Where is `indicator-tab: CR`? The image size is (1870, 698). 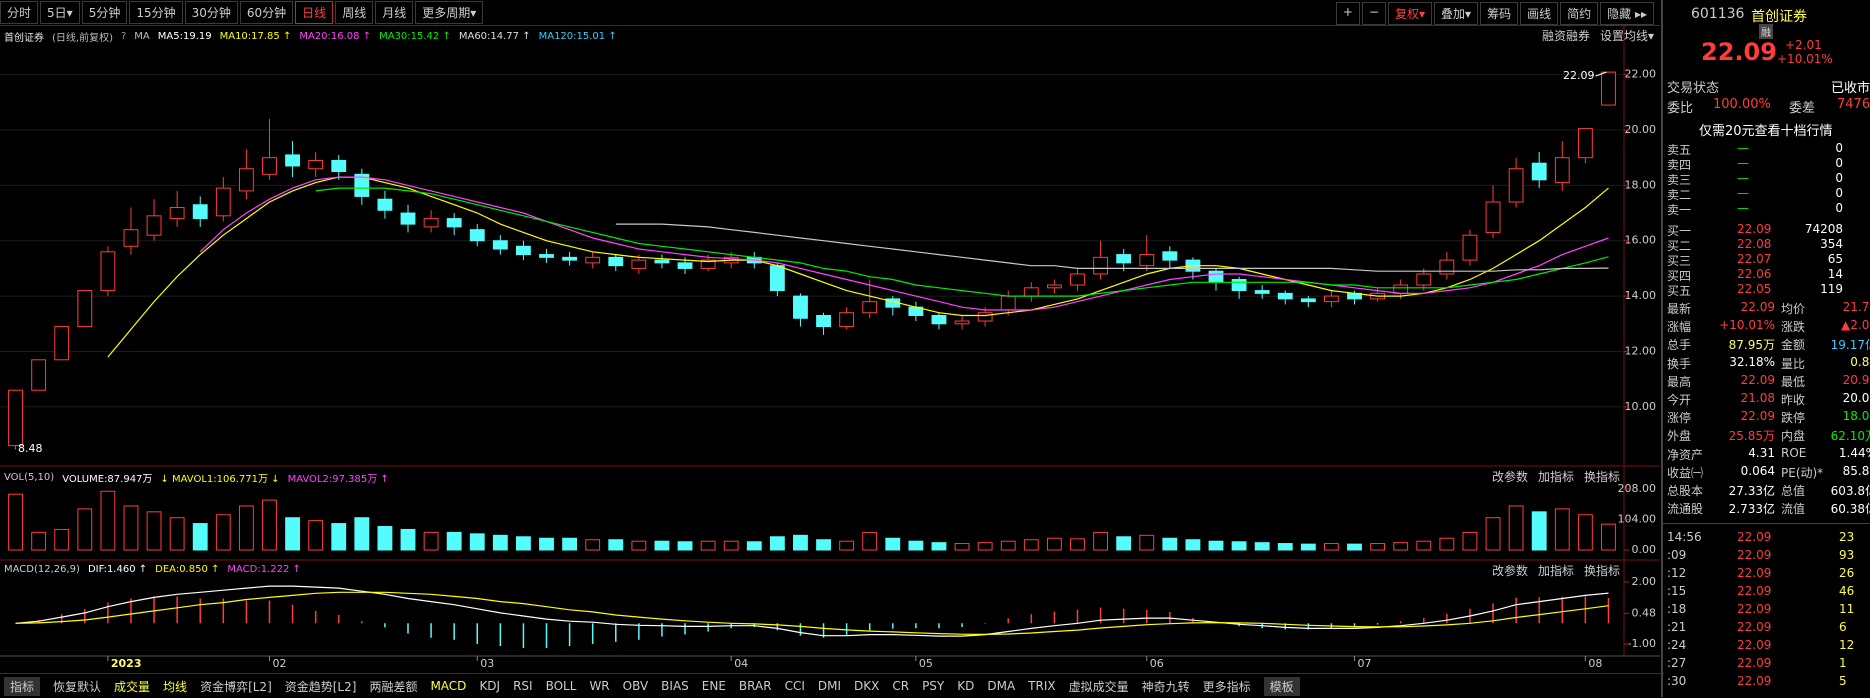
indicator-tab: CR is located at coordinates (901, 686).